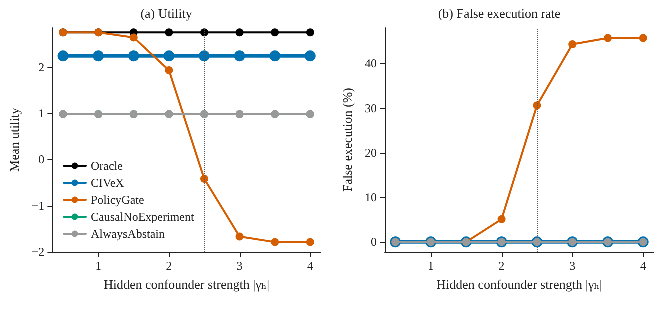 The height and width of the screenshot is (315, 666). What do you see at coordinates (107, 166) in the screenshot?
I see `legend-label: Oracle` at bounding box center [107, 166].